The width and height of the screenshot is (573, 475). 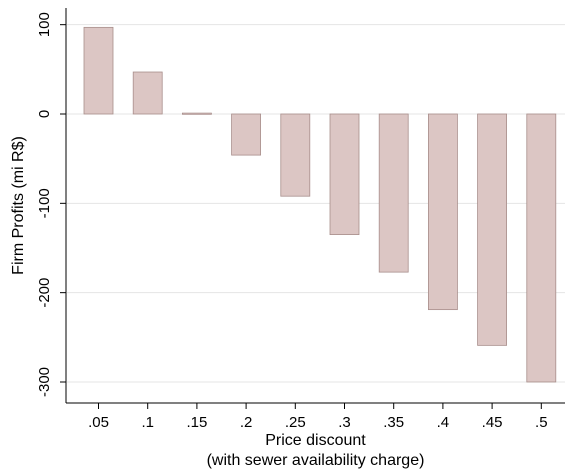 I want to click on y-tick-label: -300, so click(x=44, y=382).